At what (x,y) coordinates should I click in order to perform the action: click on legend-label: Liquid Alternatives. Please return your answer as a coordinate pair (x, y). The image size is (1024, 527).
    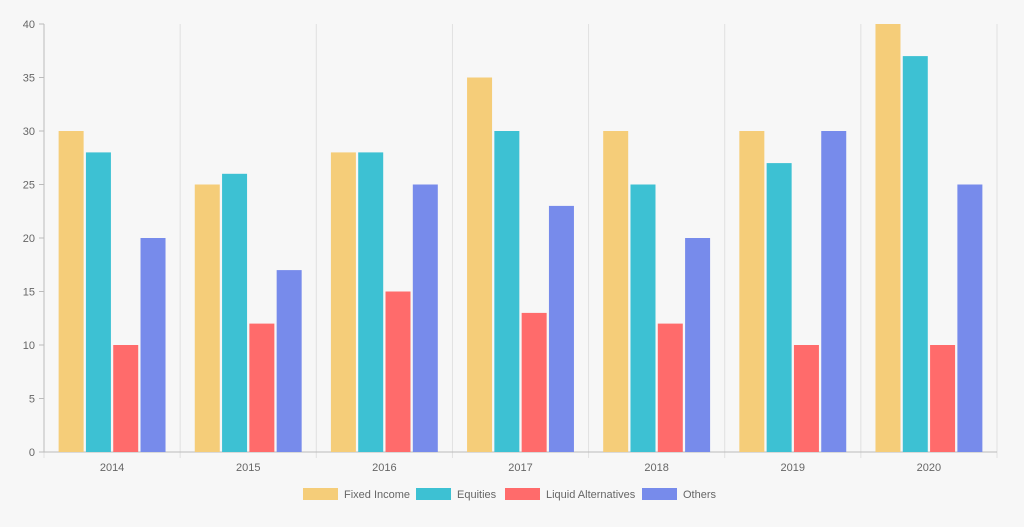
    Looking at the image, I should click on (591, 495).